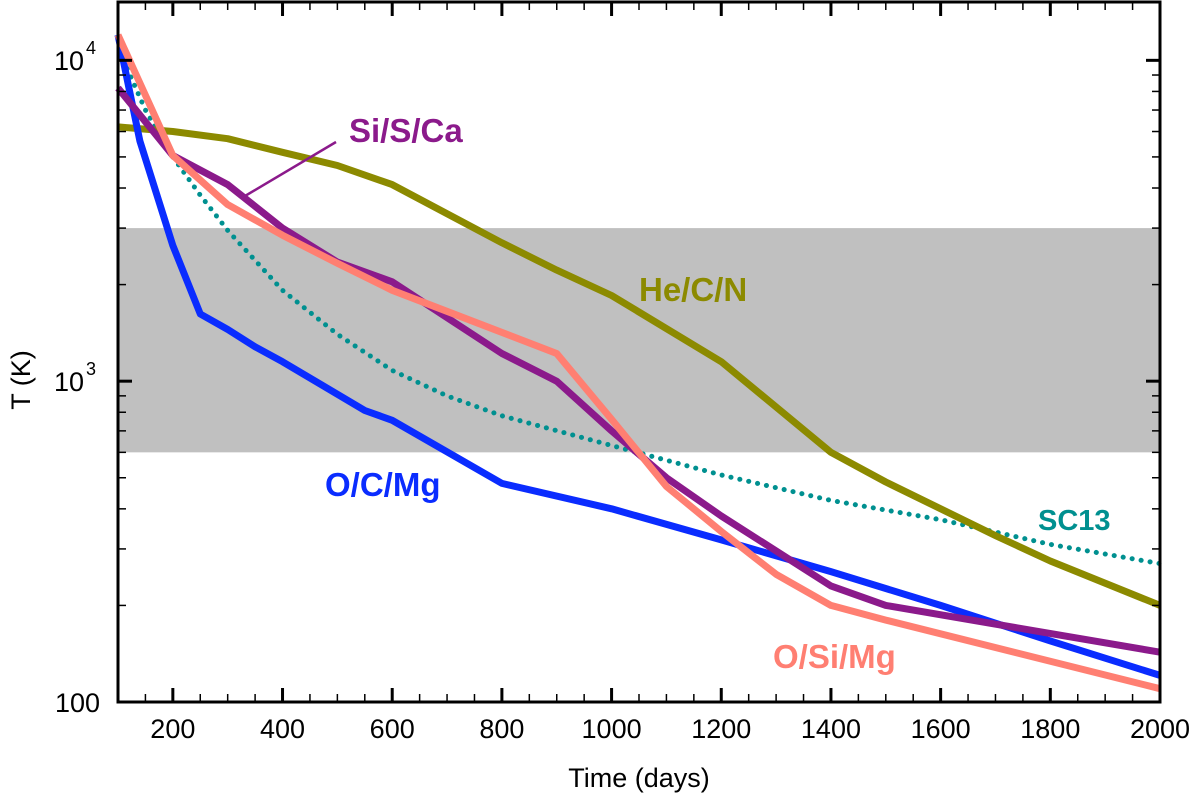  What do you see at coordinates (69, 61) in the screenshot?
I see `y-tick-label-10000: 10` at bounding box center [69, 61].